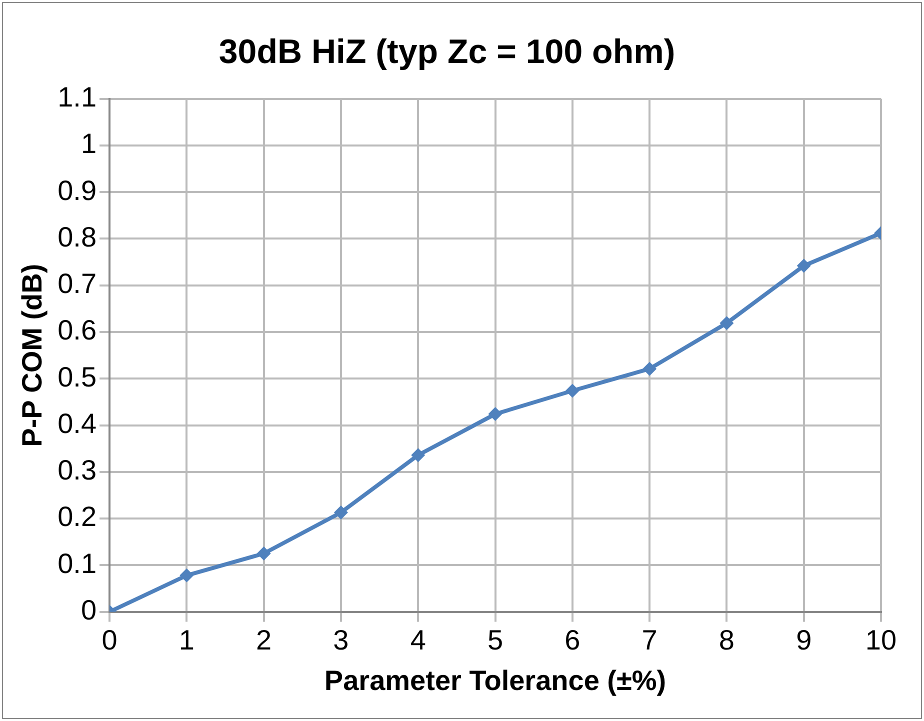  What do you see at coordinates (418, 640) in the screenshot?
I see `x-tick-label: 4` at bounding box center [418, 640].